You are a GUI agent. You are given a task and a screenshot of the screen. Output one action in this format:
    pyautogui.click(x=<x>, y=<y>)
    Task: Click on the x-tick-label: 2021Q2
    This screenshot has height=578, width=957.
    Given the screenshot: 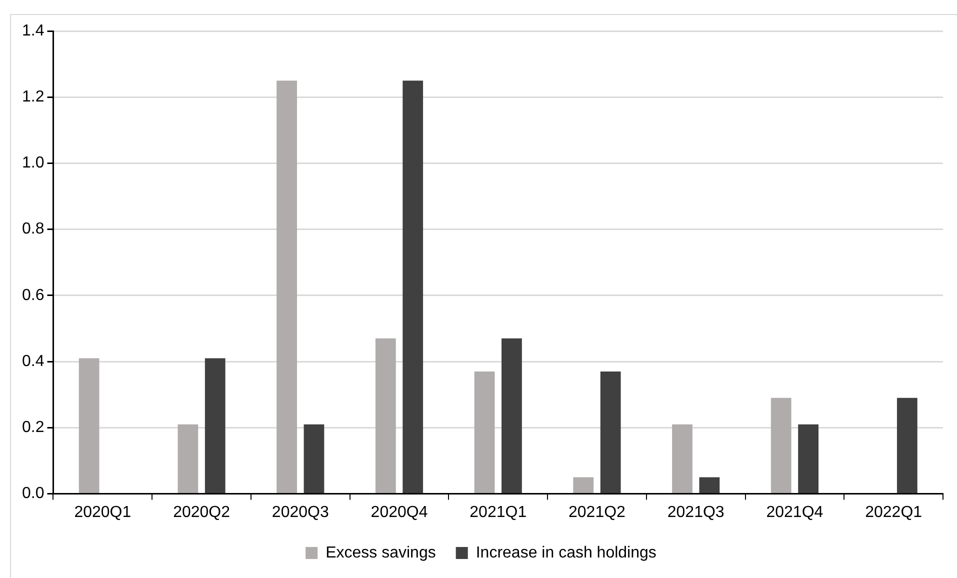 What is the action you would take?
    pyautogui.click(x=597, y=512)
    